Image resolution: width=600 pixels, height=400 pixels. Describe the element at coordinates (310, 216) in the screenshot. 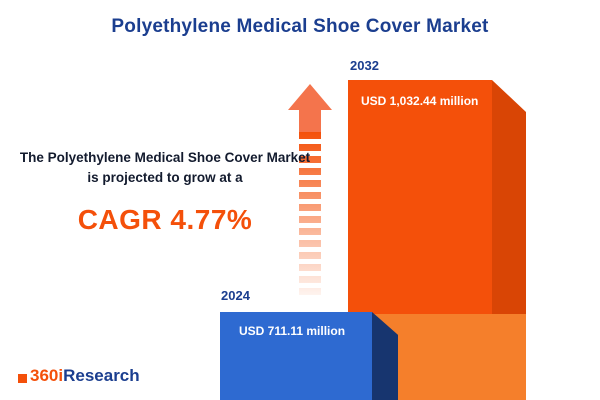

I see `growth-arrow-dashed-tail` at that location.